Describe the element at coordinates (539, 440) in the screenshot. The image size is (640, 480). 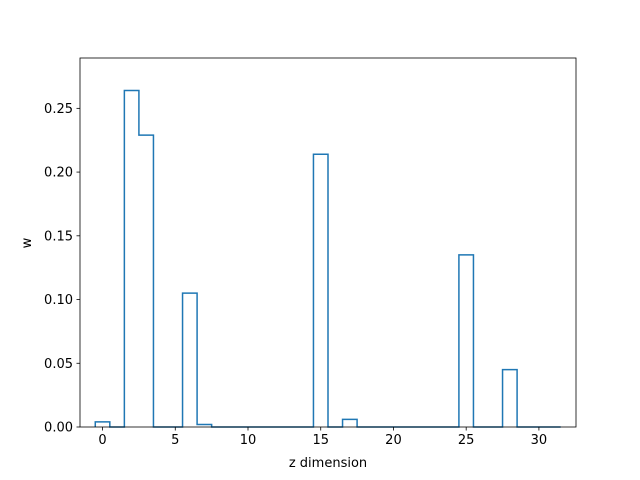
I see `x-tick-label-30: 30` at that location.